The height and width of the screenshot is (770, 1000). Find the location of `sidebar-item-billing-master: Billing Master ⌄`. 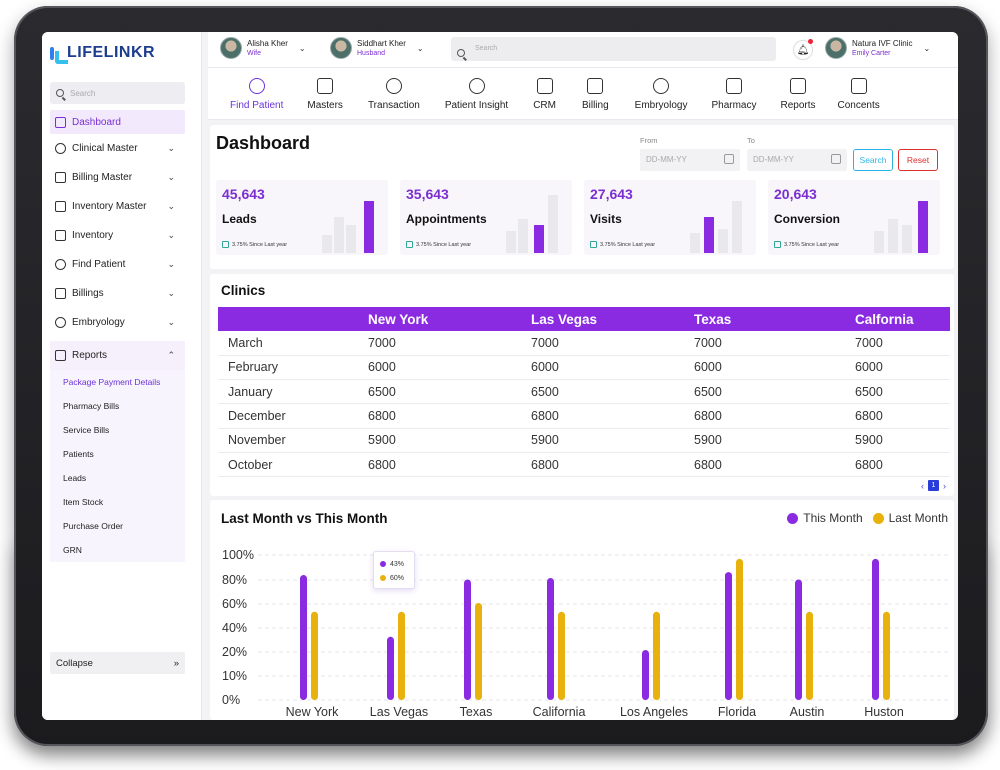

sidebar-item-billing-master: Billing Master ⌄ is located at coordinates (117, 177).